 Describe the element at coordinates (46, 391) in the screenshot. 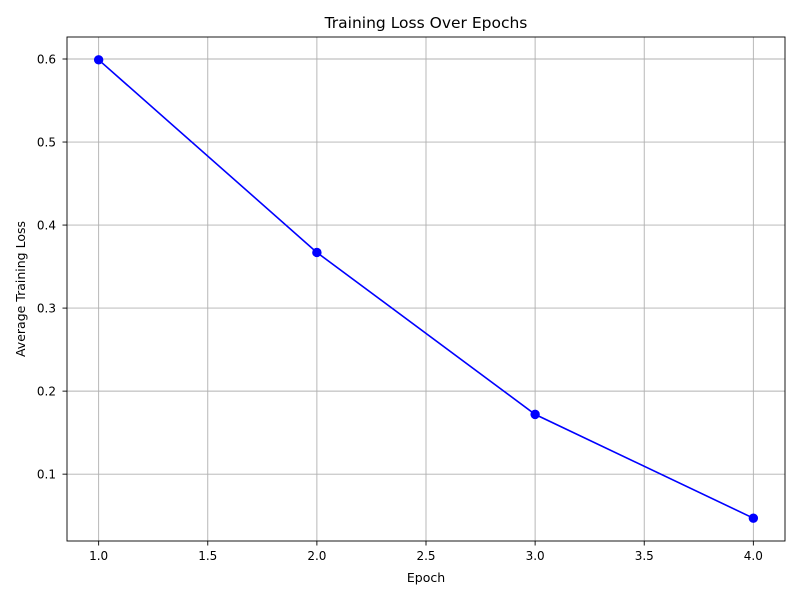

I see `y-tick-label: 0.2` at that location.